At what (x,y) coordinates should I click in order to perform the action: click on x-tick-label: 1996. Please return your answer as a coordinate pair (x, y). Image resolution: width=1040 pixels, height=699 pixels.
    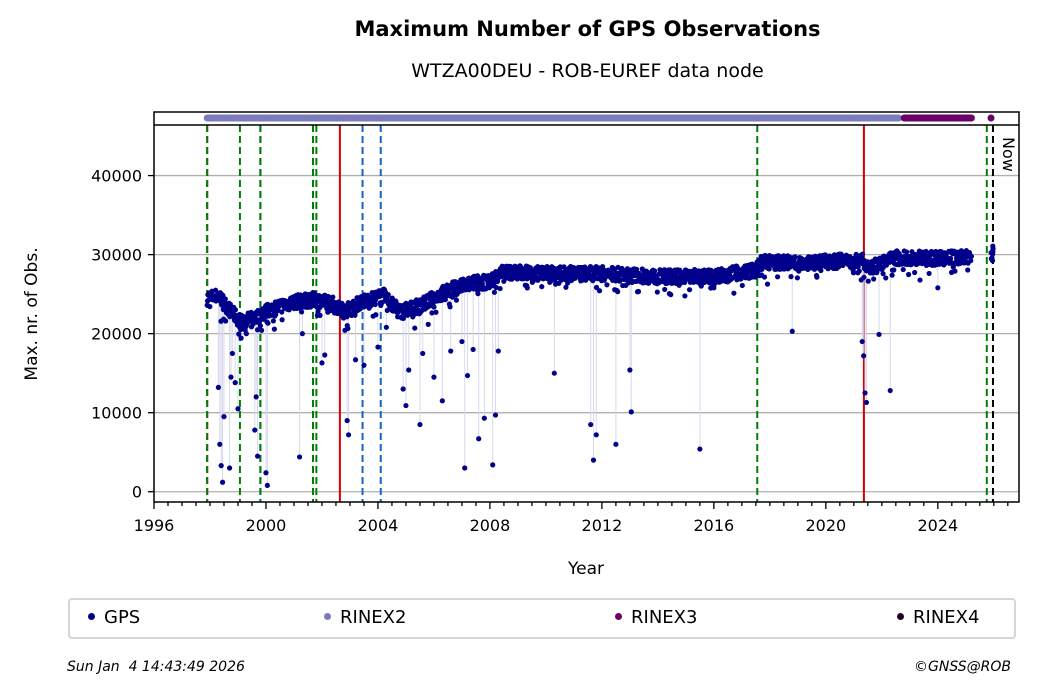
    Looking at the image, I should click on (154, 525).